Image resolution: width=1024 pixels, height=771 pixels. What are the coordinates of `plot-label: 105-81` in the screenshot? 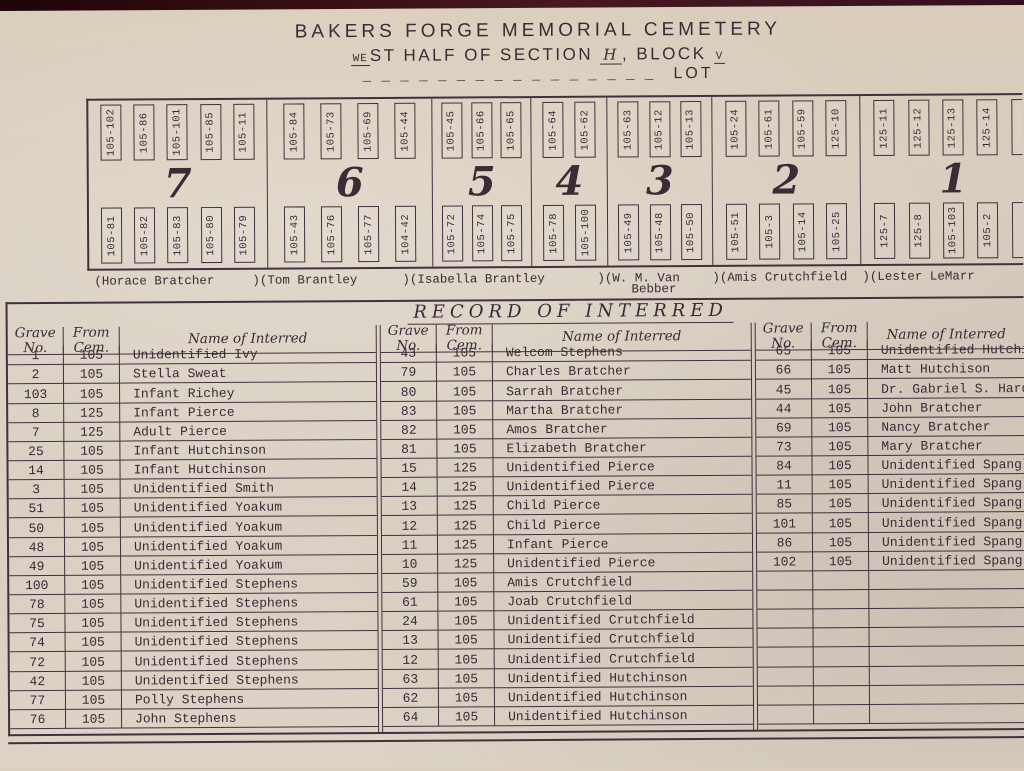 It's located at (111, 236).